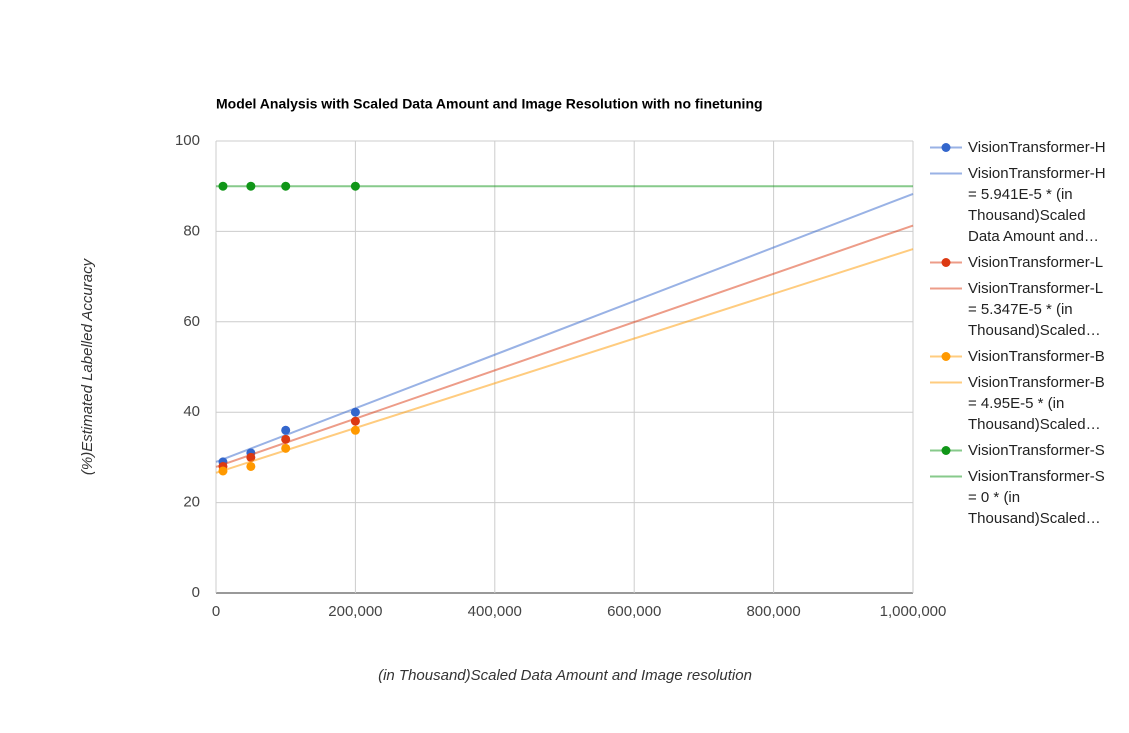 The width and height of the screenshot is (1129, 733). I want to click on legend-label: VisionTransformer-H, so click(1037, 147).